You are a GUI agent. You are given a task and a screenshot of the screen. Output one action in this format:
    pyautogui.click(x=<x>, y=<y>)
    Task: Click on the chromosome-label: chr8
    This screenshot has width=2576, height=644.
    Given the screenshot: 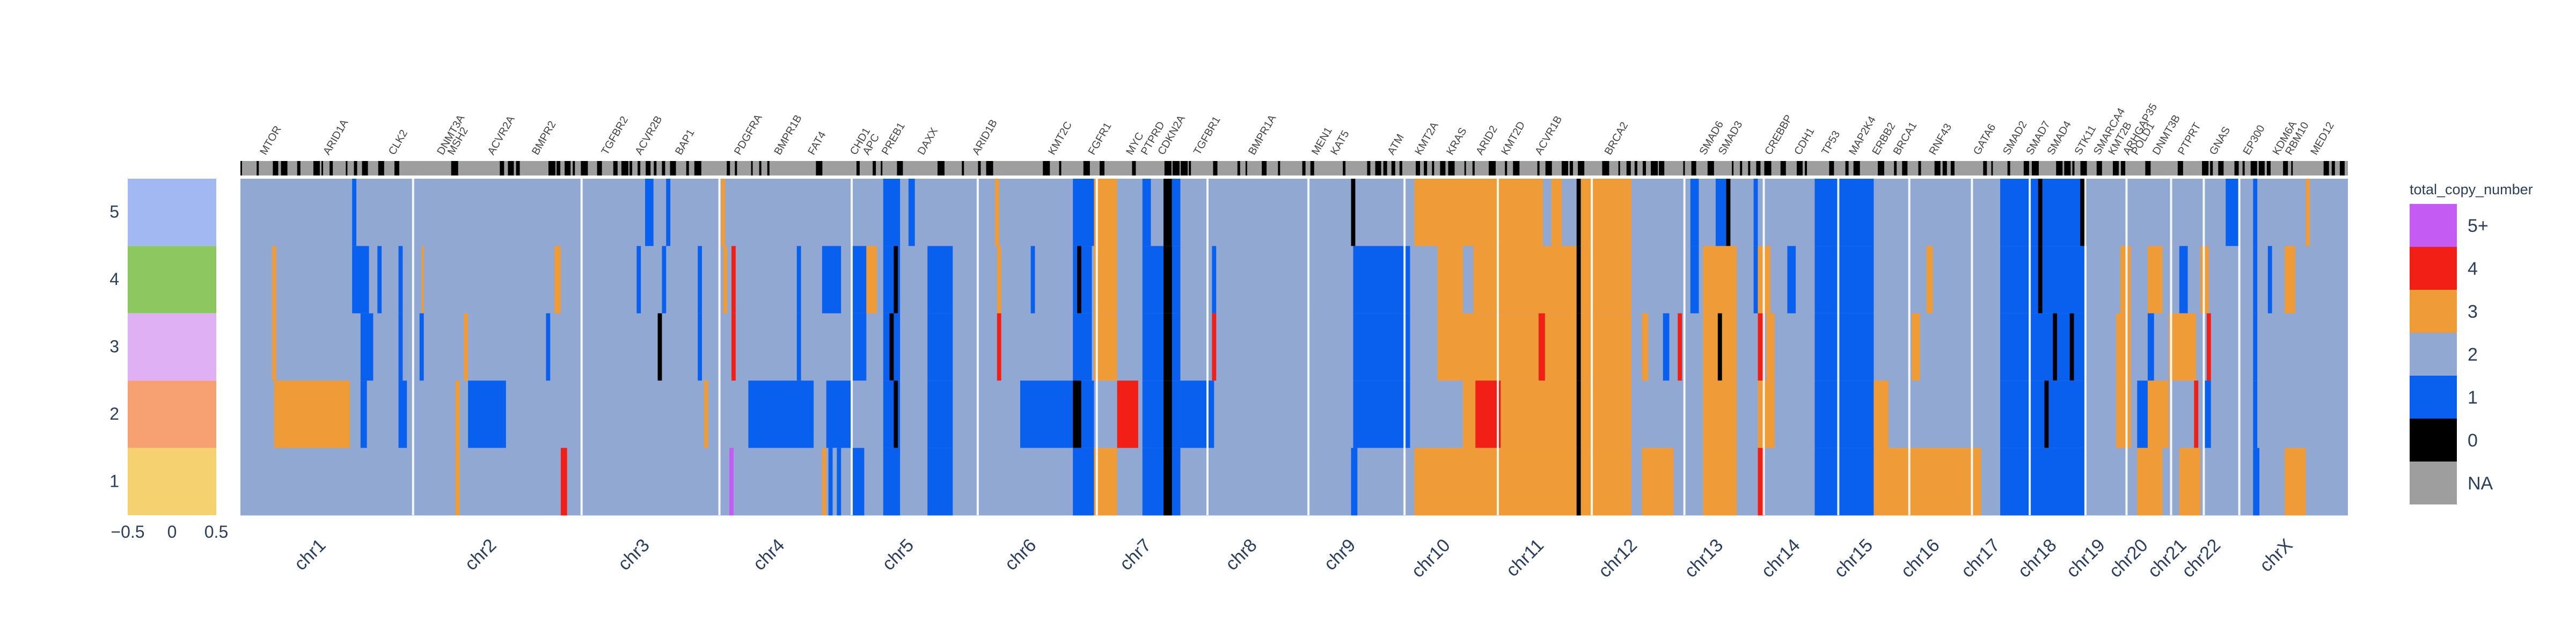 What is the action you would take?
    pyautogui.click(x=1241, y=555)
    